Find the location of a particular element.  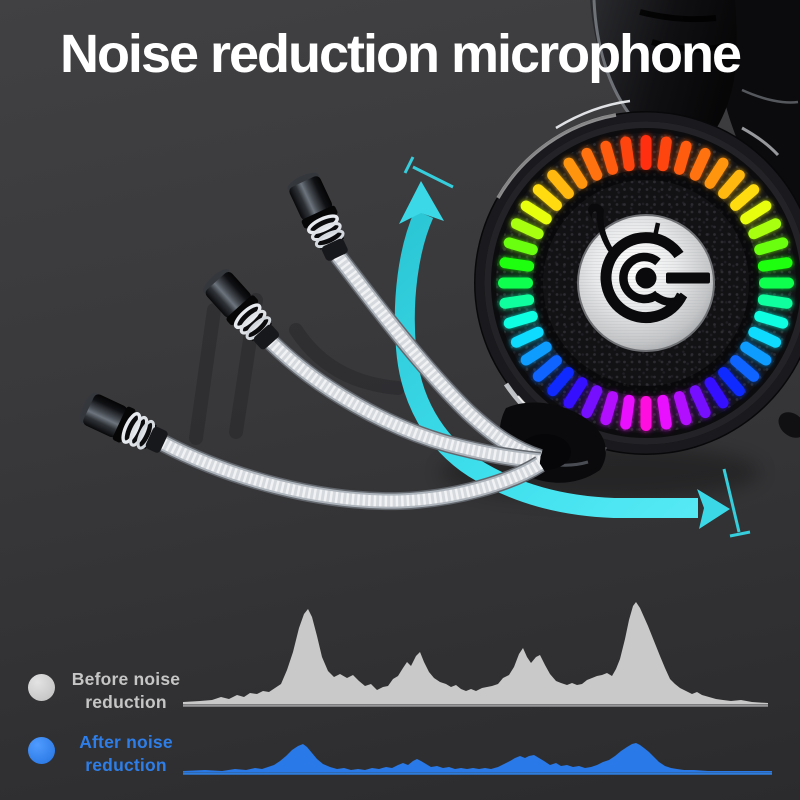

waveform-after is located at coordinates (477, 759).